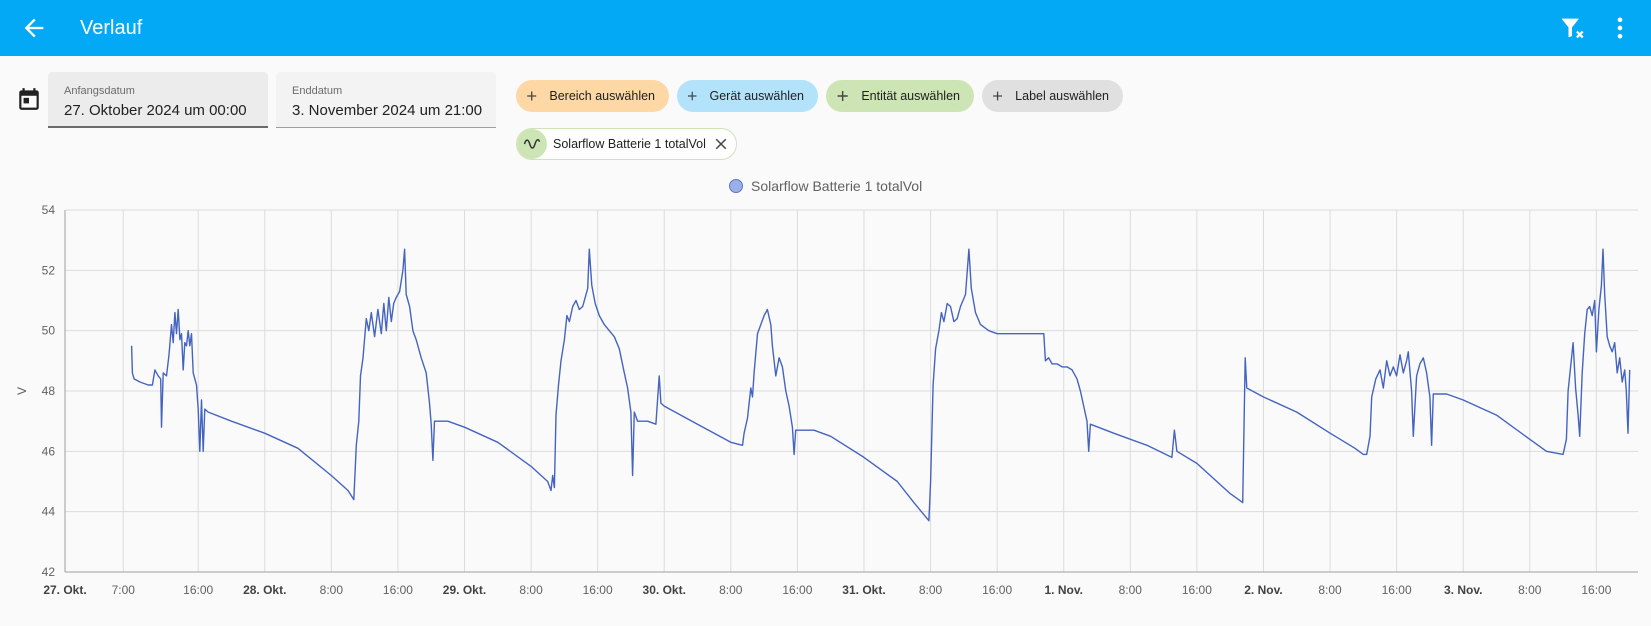  Describe the element at coordinates (64, 590) in the screenshot. I see `x-tick-label: 27. Okt.` at that location.